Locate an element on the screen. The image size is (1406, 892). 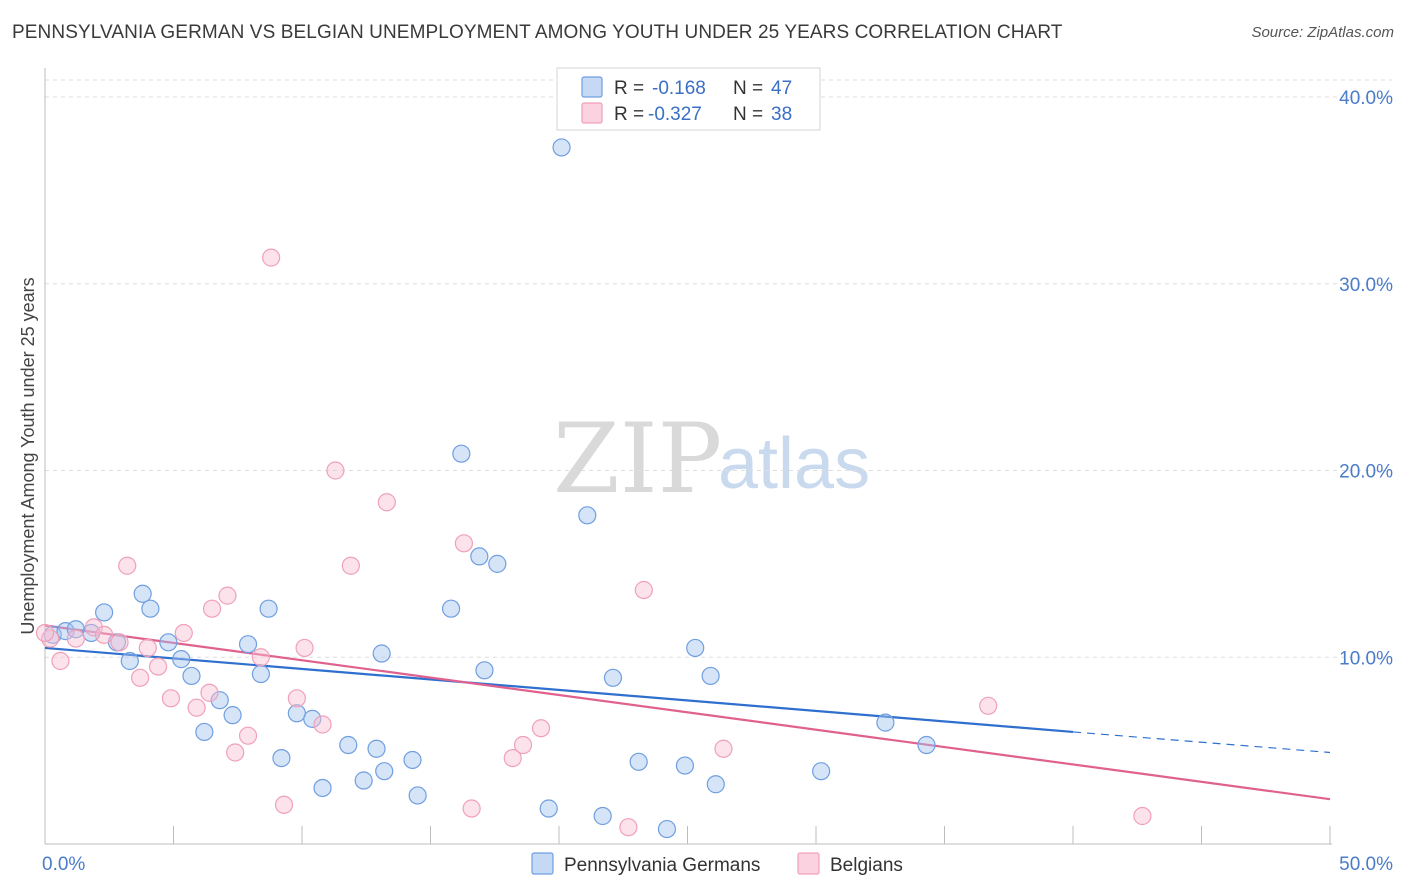
watermark-zip: ZIP is located at coordinates (637, 459).